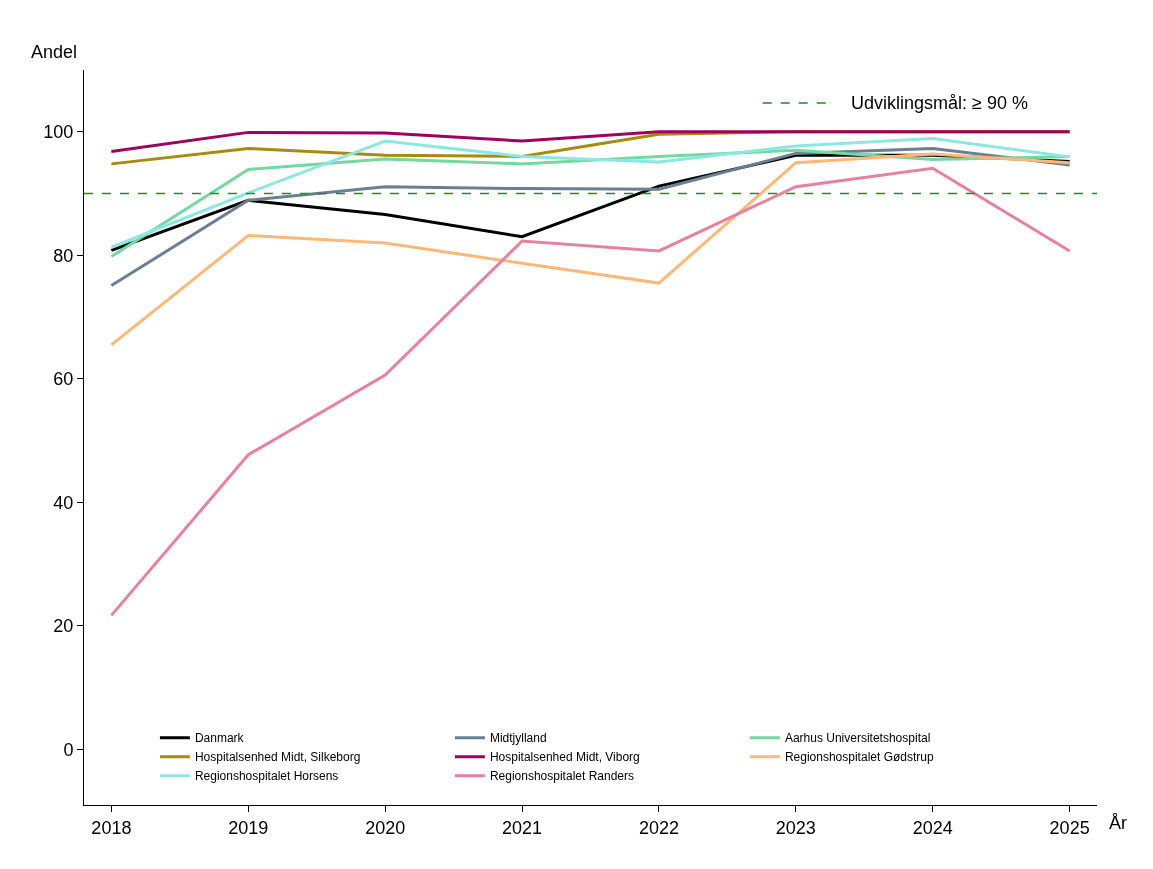 This screenshot has width=1153, height=869. I want to click on x-tick-label: 2020, so click(385, 827).